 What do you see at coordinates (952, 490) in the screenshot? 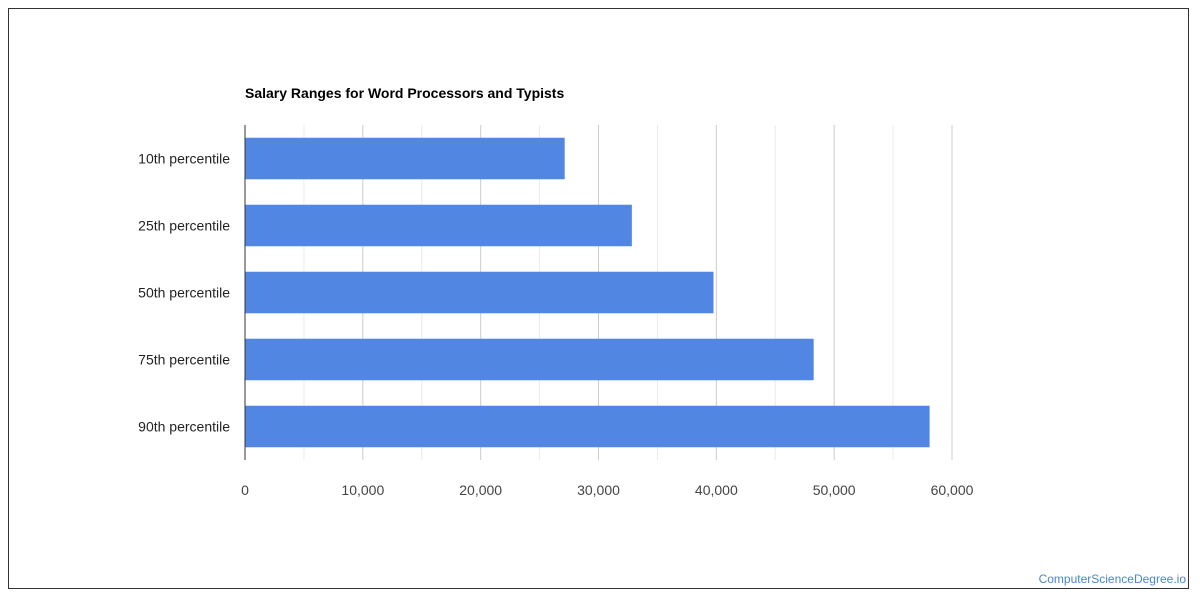
I see `x-tick-label: 60,000` at bounding box center [952, 490].